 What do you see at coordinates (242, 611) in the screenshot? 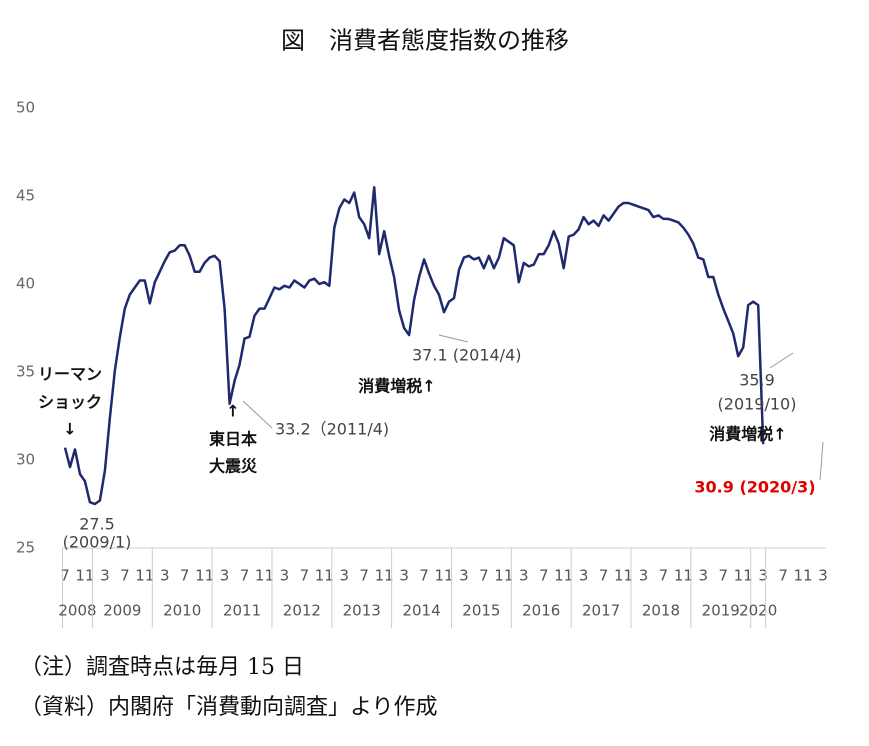
I see `x-group-label: 2011` at bounding box center [242, 611].